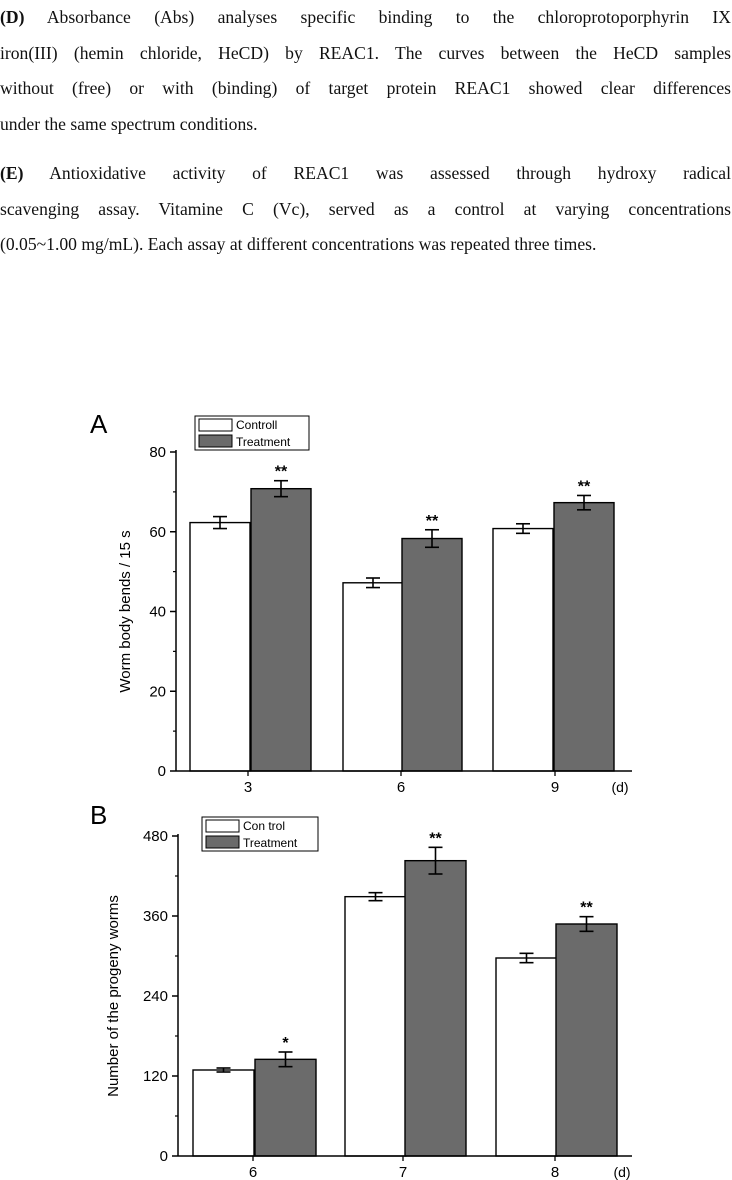 The image size is (732, 1180). What do you see at coordinates (264, 826) in the screenshot?
I see `legend-label-control: Con trol` at bounding box center [264, 826].